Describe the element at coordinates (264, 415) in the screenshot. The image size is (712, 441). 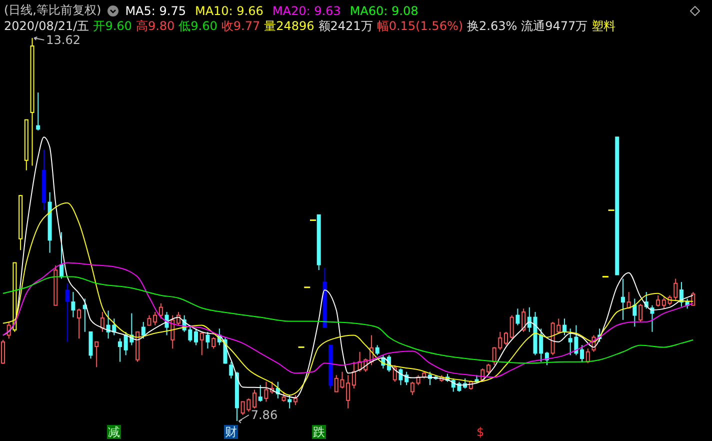
I see `annotation: 7.86` at that location.